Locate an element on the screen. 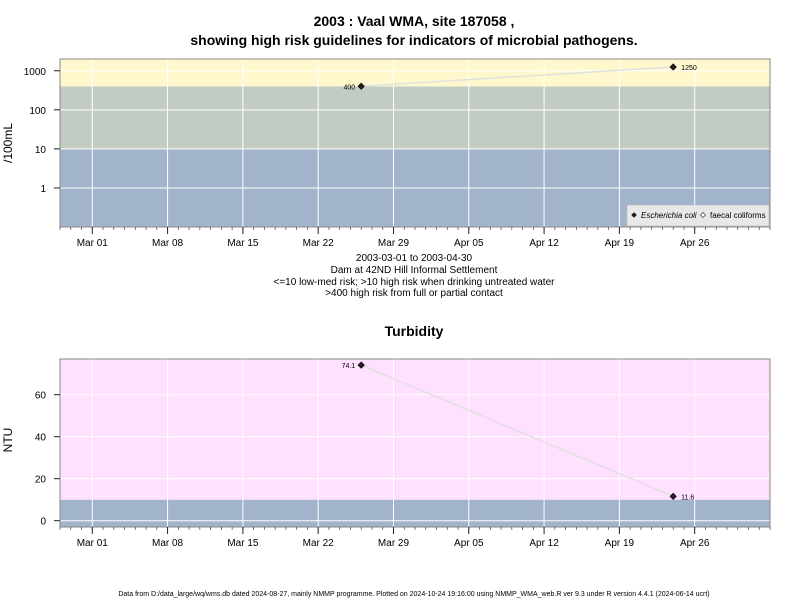 The image size is (800, 600). chart2-x-tick-label: Apr 19 is located at coordinates (620, 543).